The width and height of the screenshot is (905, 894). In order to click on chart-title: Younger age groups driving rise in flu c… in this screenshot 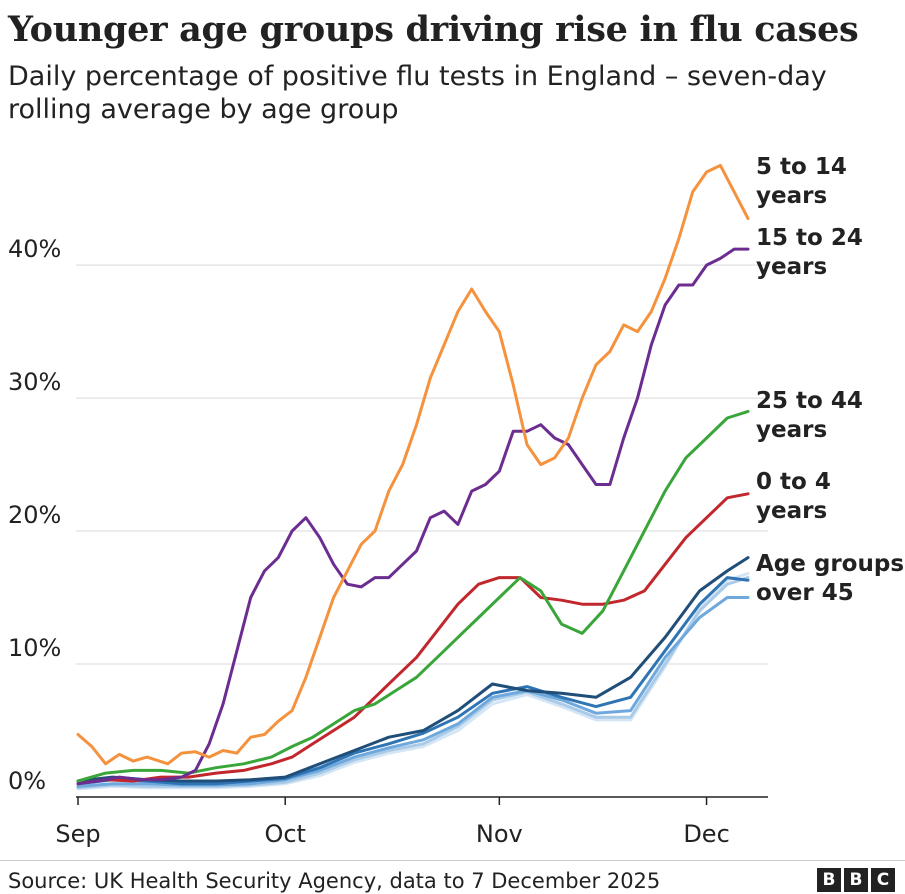, I will do `click(433, 29)`.